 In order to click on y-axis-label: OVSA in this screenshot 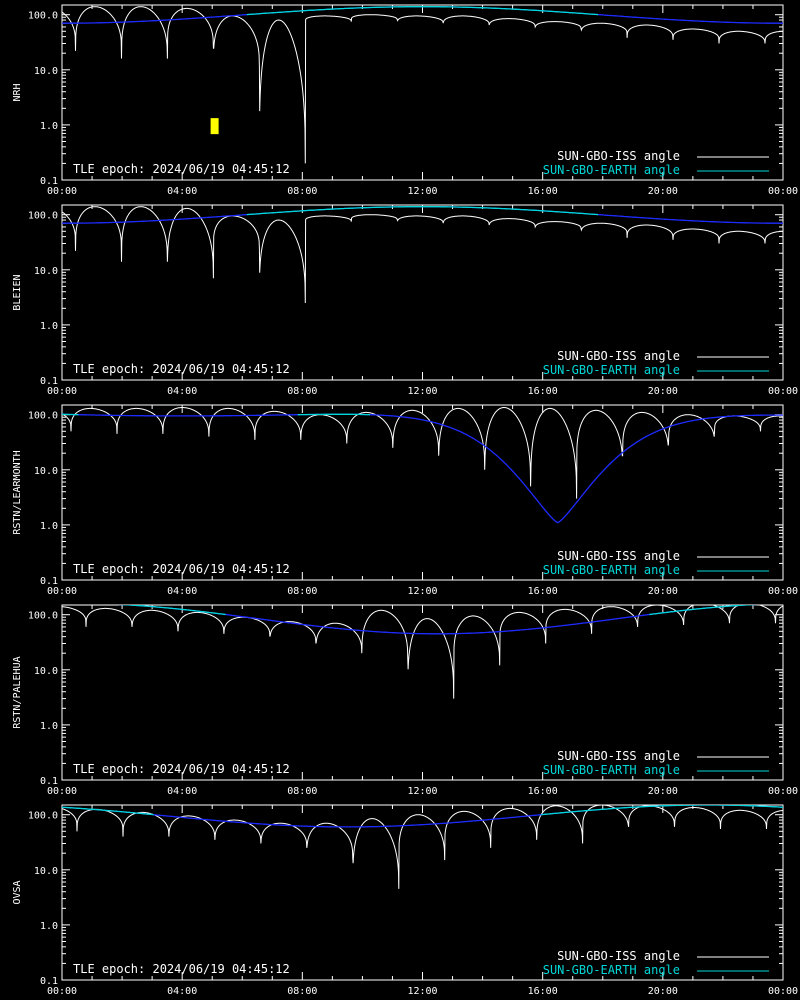, I will do `click(17, 892)`.